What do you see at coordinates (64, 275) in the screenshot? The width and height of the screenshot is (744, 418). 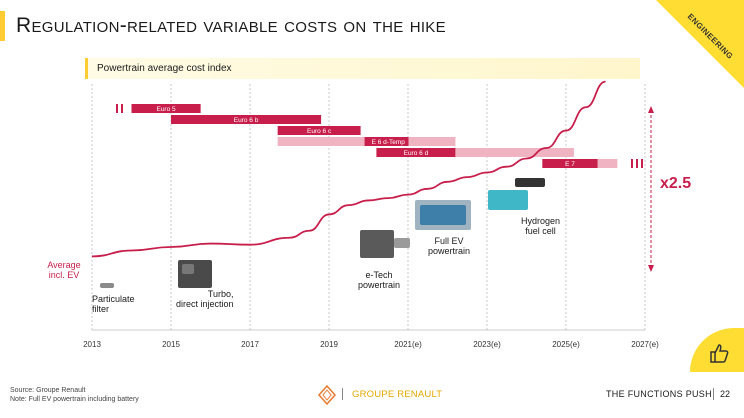 I see `series-label: incl. EV` at bounding box center [64, 275].